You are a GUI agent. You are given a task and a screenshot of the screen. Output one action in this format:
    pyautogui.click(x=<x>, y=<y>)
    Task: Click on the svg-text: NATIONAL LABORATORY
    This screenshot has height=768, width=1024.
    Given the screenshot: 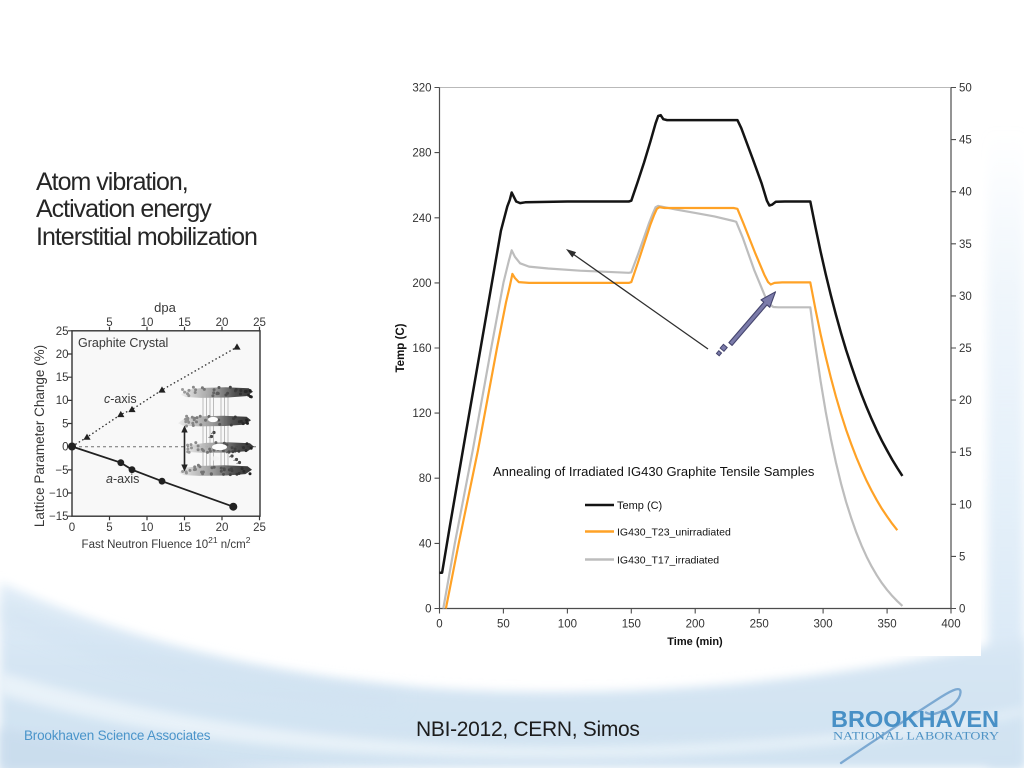 What is the action you would take?
    pyautogui.click(x=916, y=737)
    